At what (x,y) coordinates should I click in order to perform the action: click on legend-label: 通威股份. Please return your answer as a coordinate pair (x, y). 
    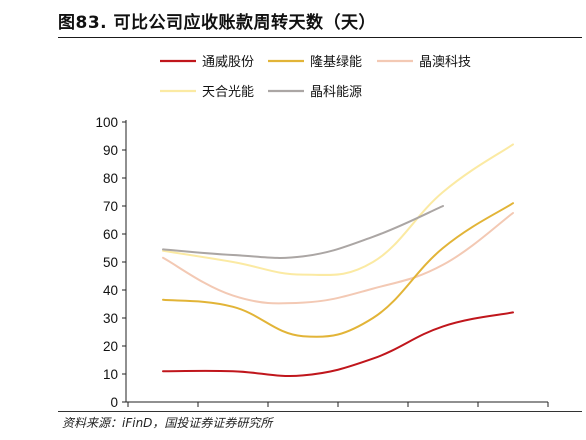
    Looking at the image, I should click on (228, 62).